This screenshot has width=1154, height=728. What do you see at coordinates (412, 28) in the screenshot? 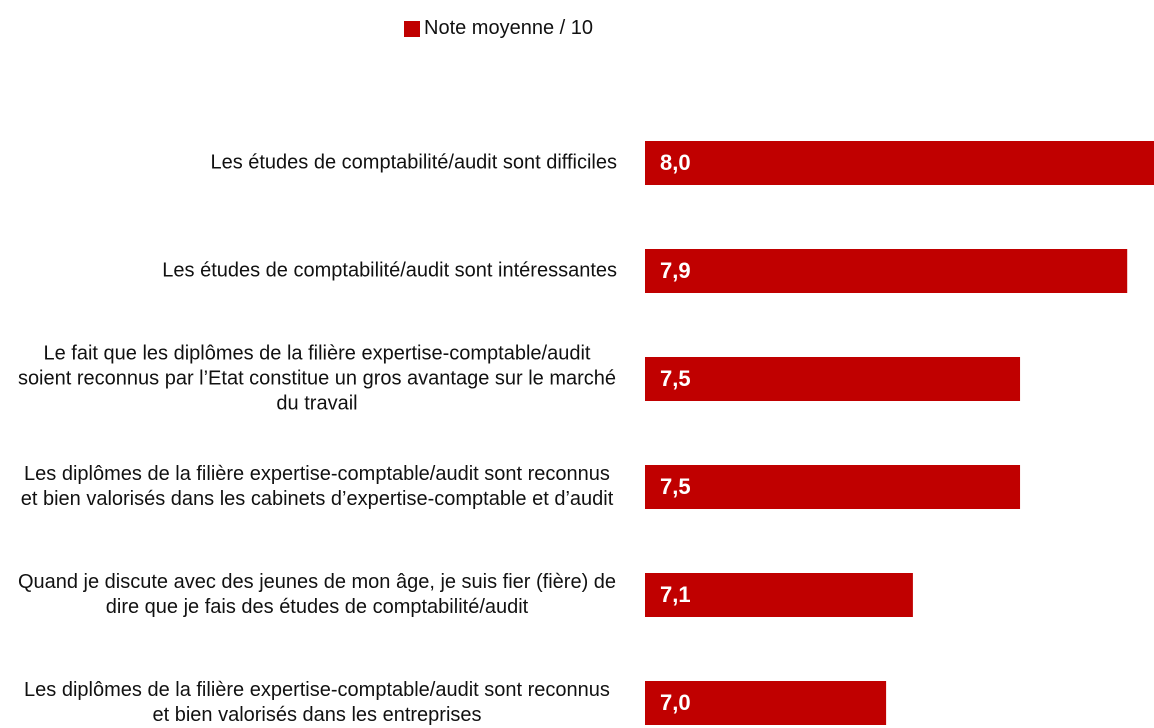
I see `legend-swatch` at bounding box center [412, 28].